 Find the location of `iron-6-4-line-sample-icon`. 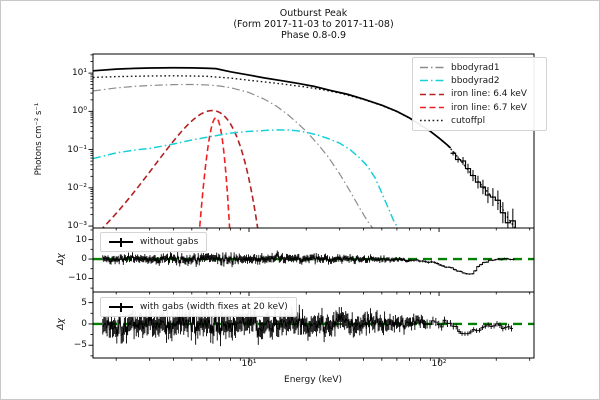

iron-6-4-line-sample-icon is located at coordinates (432, 94).